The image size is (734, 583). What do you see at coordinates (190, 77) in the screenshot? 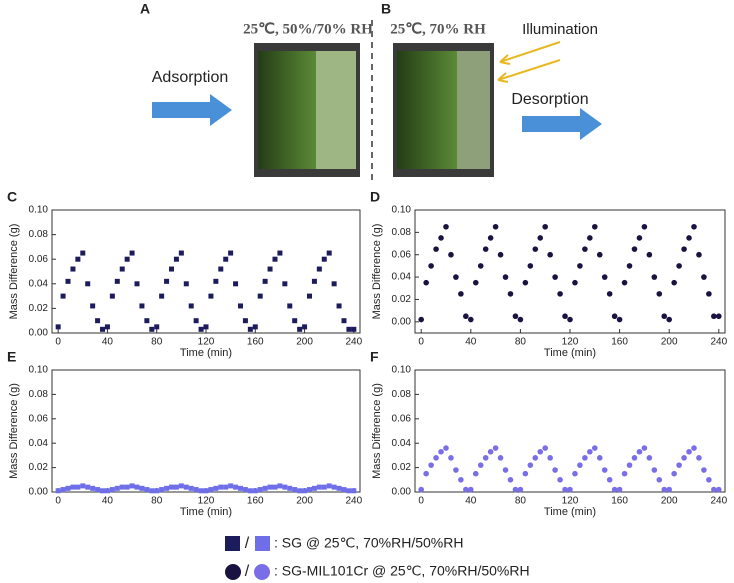
I see `adsorption-label: Adsorption` at bounding box center [190, 77].